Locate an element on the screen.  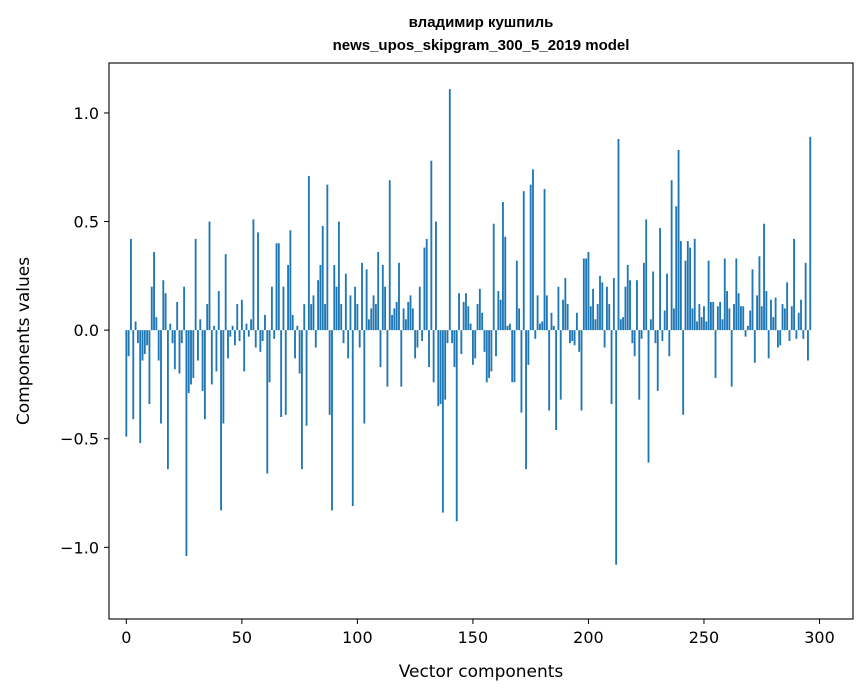
y-tick-label: 1.0 is located at coordinates (86, 113).